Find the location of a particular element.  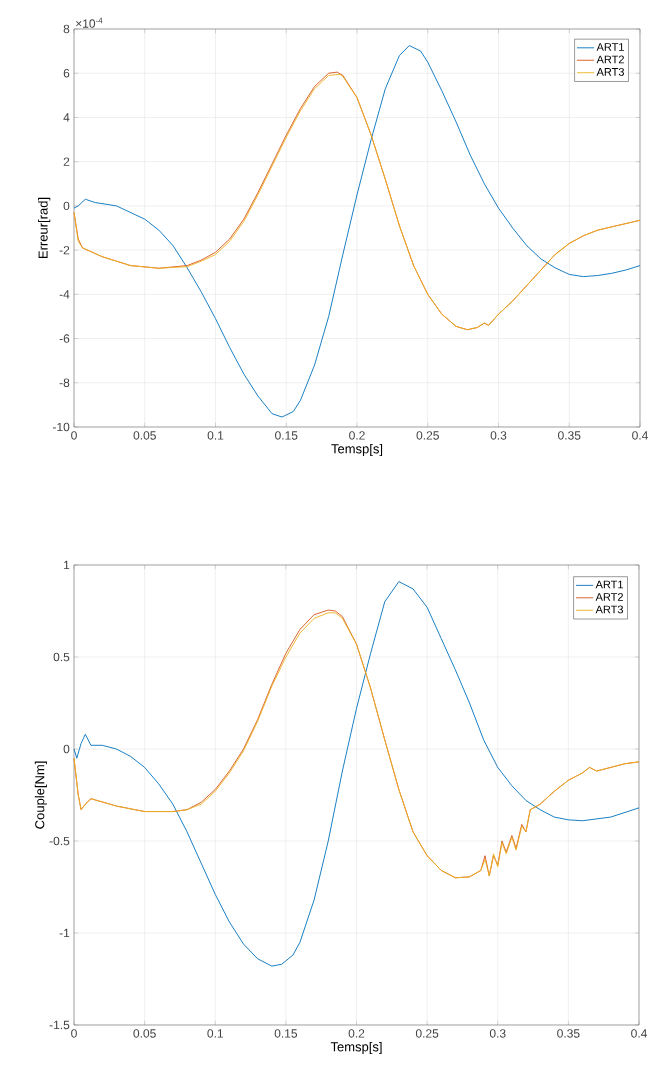

y-tick-label: 4 is located at coordinates (66, 117).